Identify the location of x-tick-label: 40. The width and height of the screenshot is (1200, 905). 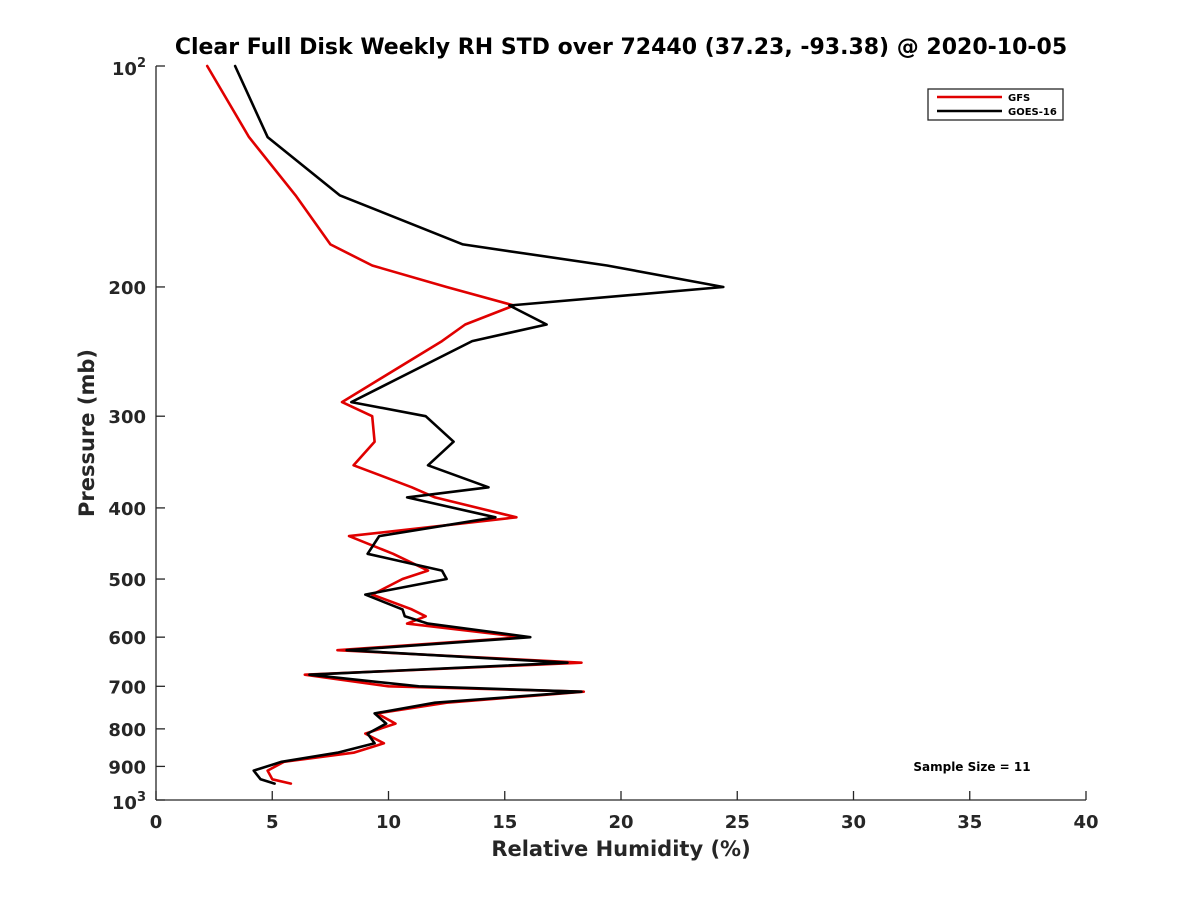
(1085, 822).